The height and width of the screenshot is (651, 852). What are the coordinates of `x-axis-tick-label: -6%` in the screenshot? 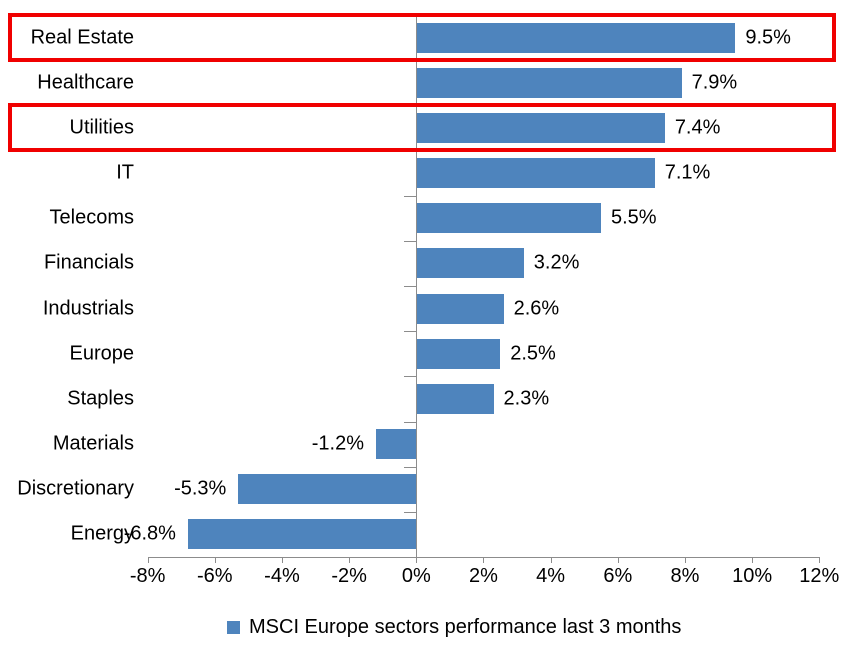 It's located at (215, 576).